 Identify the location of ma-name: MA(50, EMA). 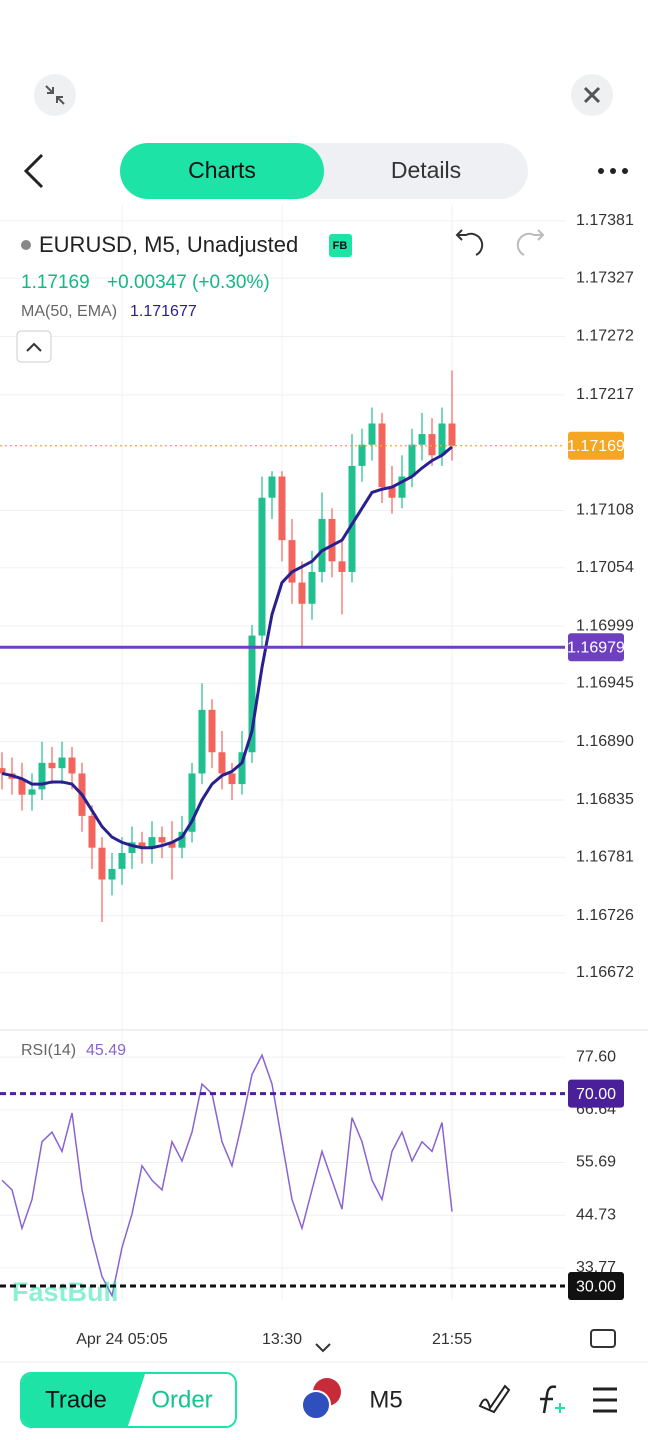
(69, 311).